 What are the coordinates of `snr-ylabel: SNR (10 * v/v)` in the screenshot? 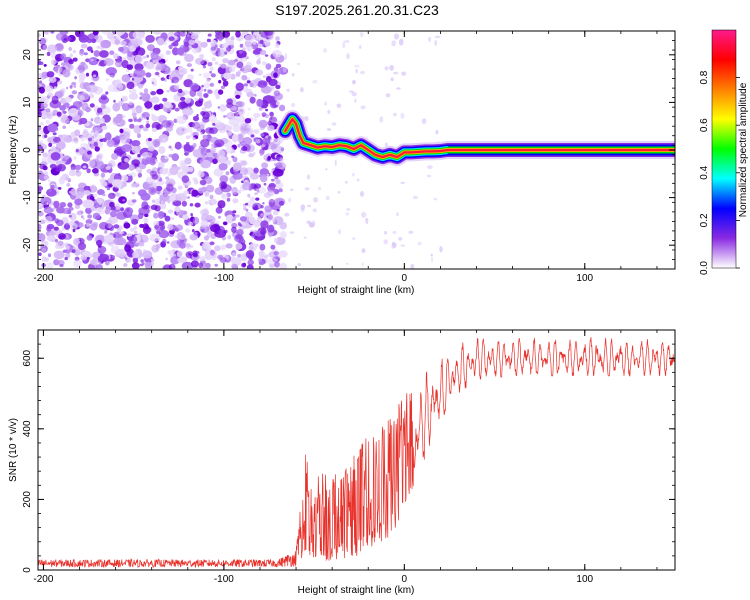 It's located at (13, 450).